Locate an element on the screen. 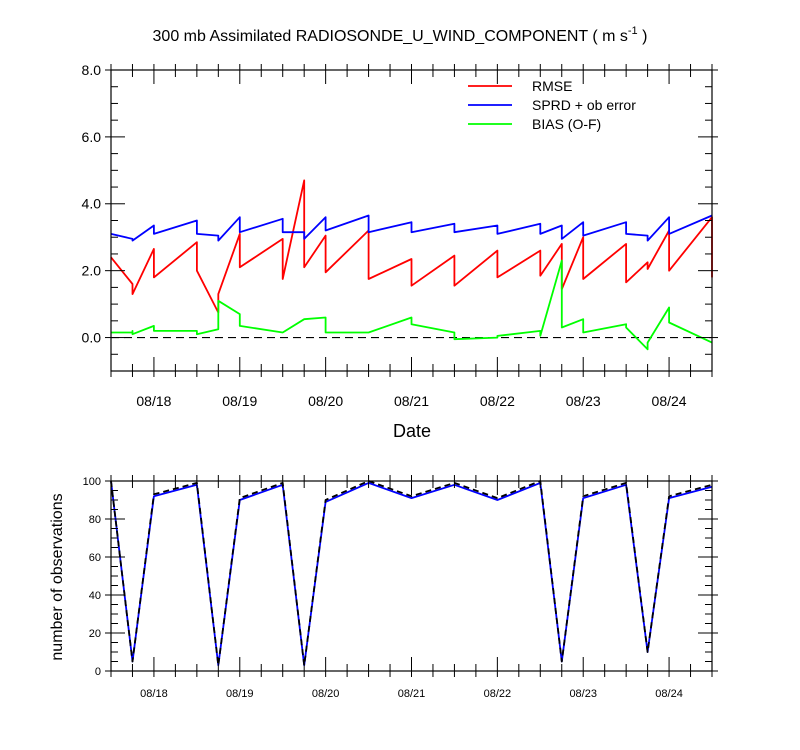  y-tick-label: 20 is located at coordinates (95, 634).